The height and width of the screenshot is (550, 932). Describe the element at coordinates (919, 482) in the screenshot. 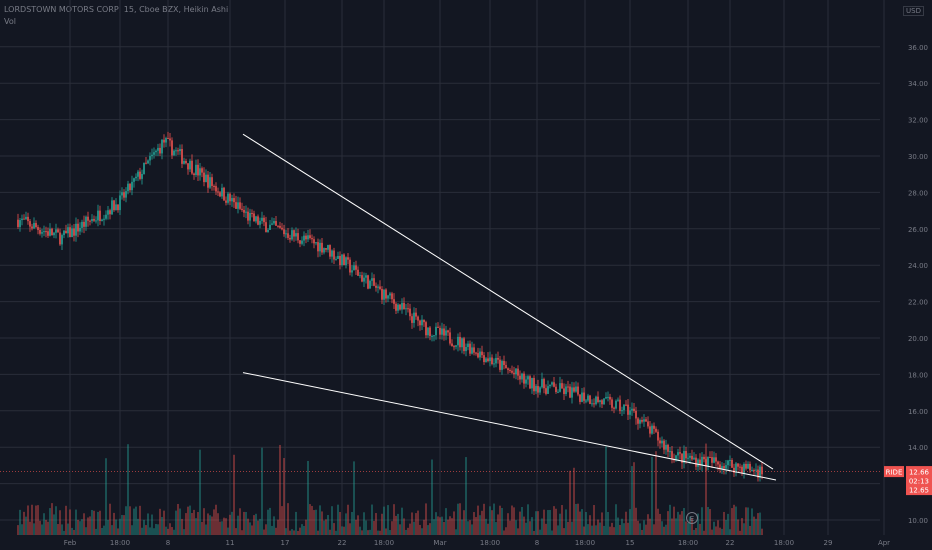

I see `countdown-label: 02:13` at that location.